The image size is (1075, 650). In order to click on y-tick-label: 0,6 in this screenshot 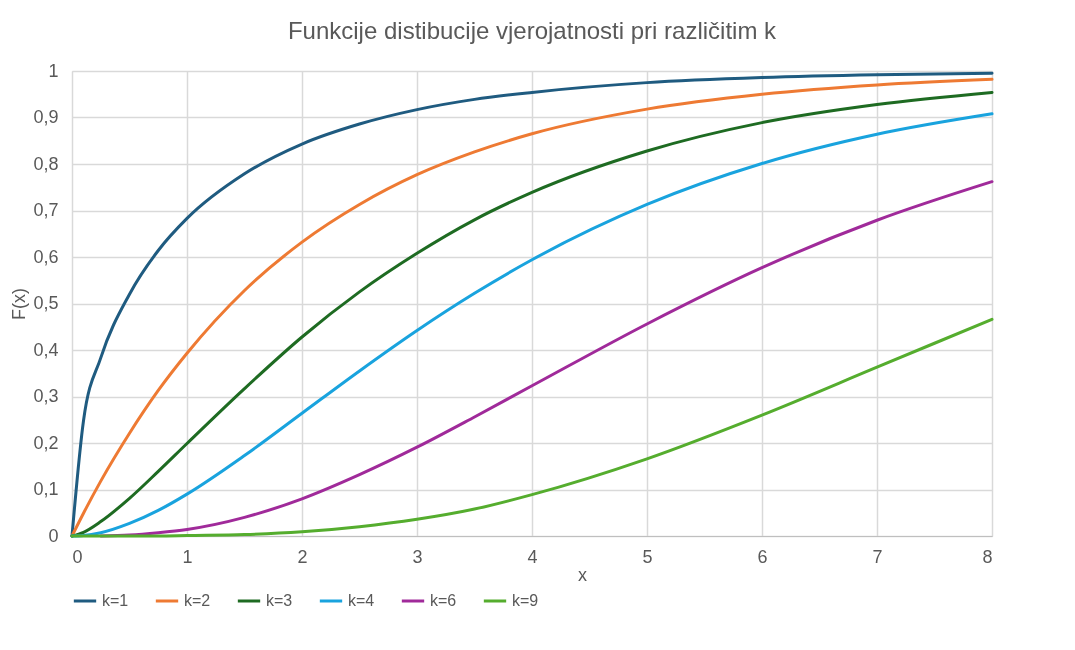, I will do `click(46, 256)`.